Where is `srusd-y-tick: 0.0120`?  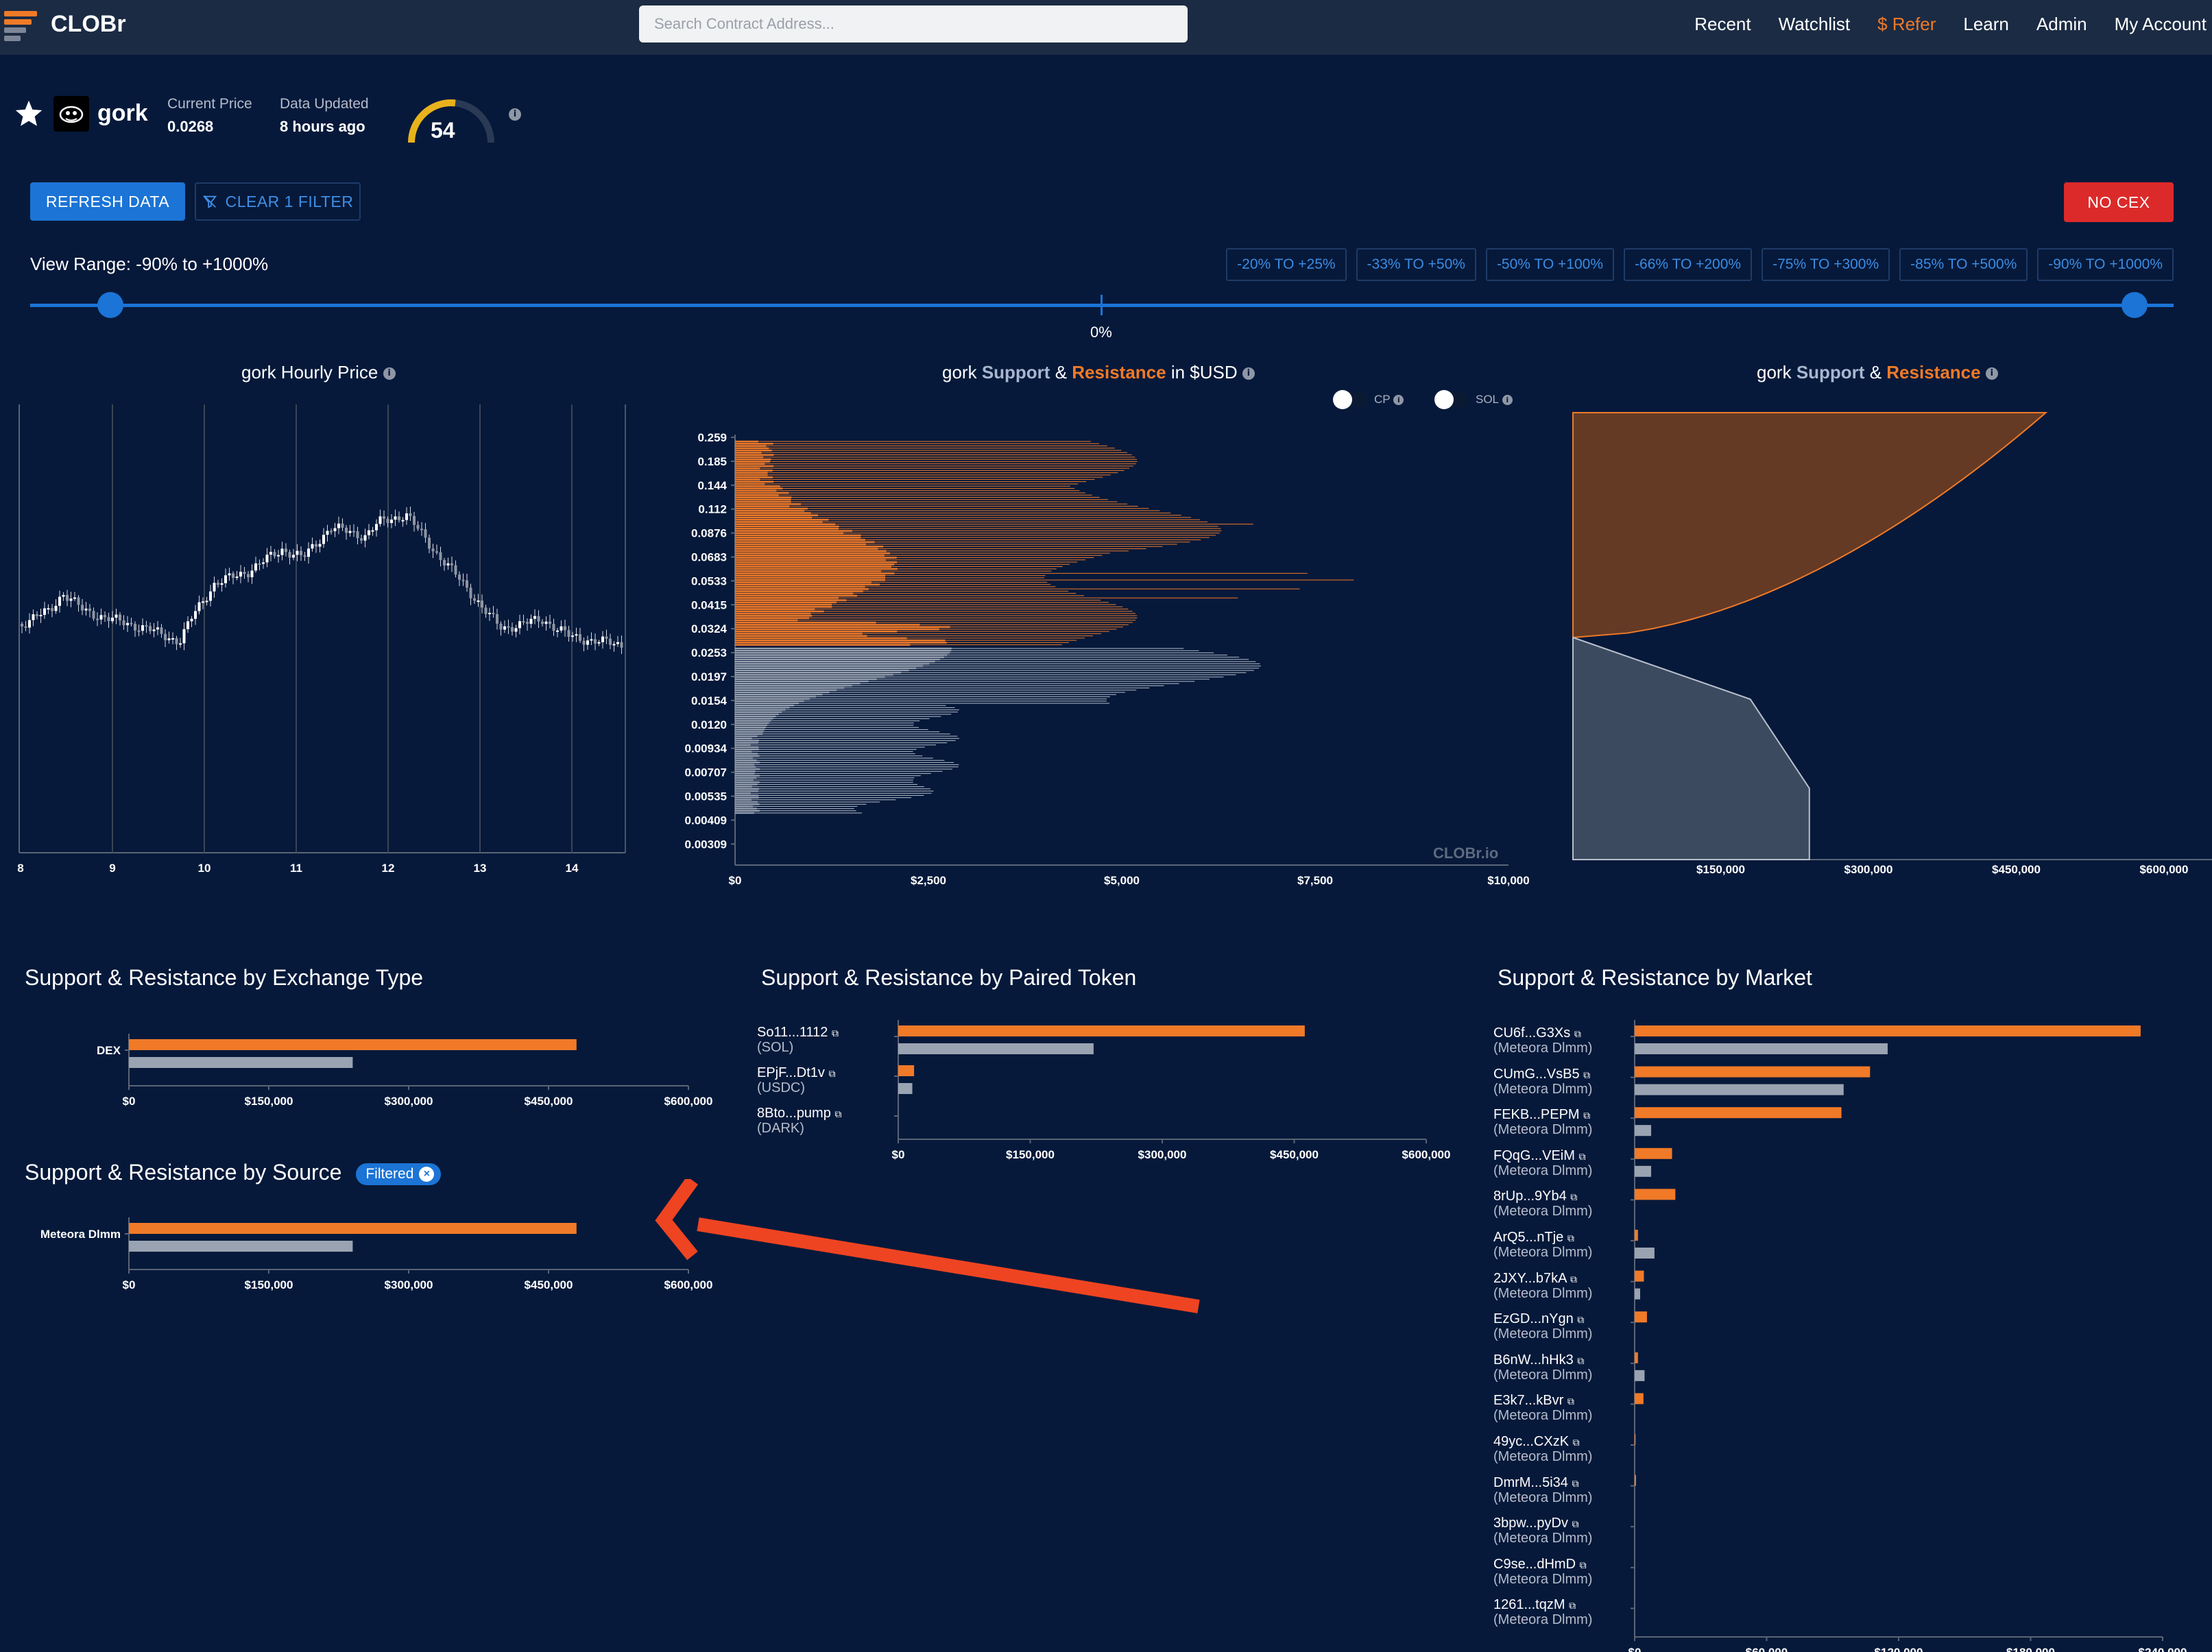 srusd-y-tick: 0.0120 is located at coordinates (709, 724).